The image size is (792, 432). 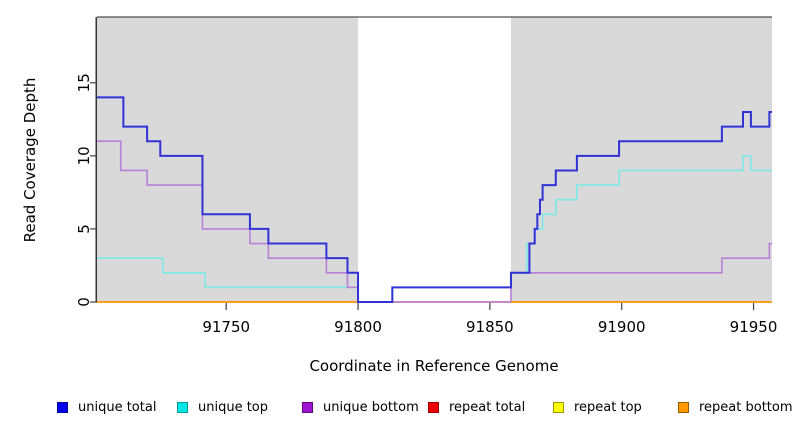 What do you see at coordinates (62, 407) in the screenshot?
I see `legend-swatch-unique-total` at bounding box center [62, 407].